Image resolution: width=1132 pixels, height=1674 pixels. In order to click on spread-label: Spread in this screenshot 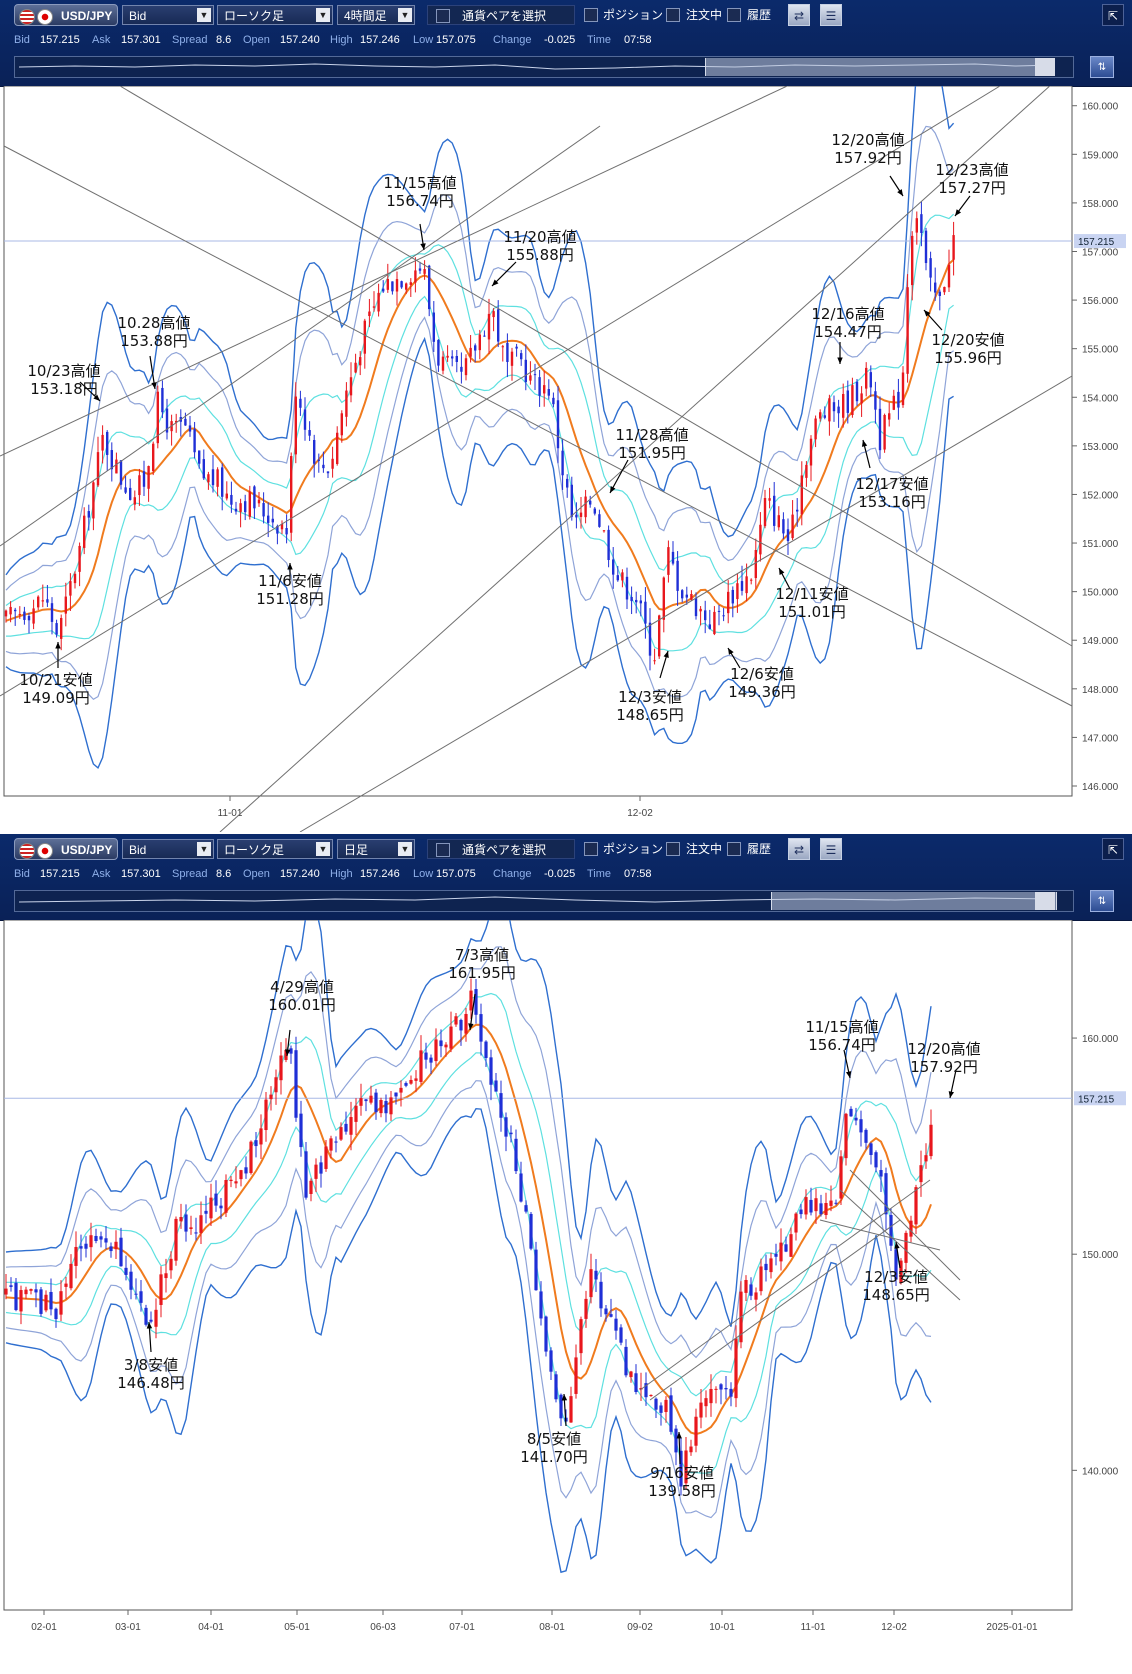, I will do `click(190, 40)`.